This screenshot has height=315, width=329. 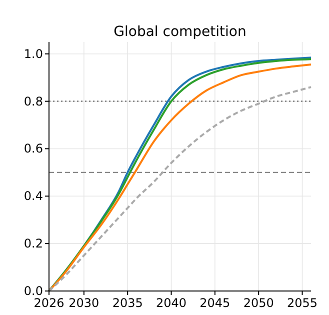 I want to click on x-tick-label: 2030, so click(x=84, y=303).